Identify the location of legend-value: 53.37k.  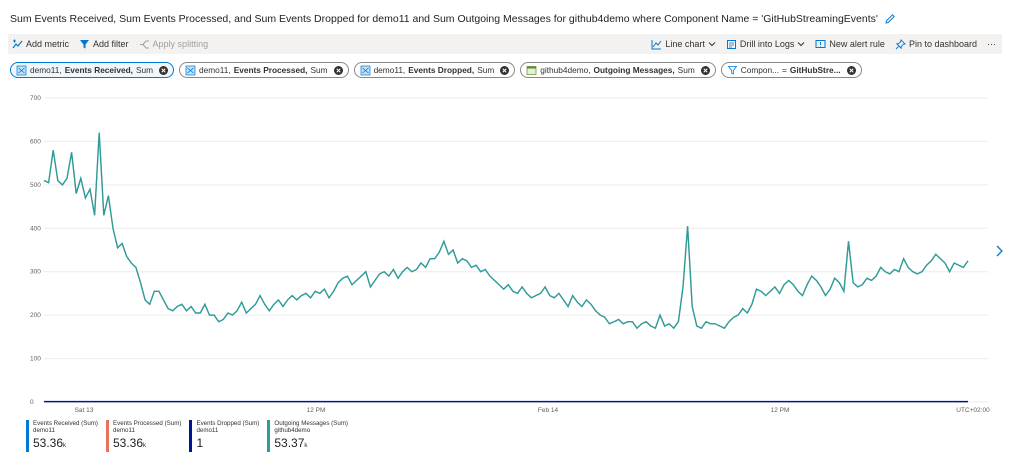
(311, 444).